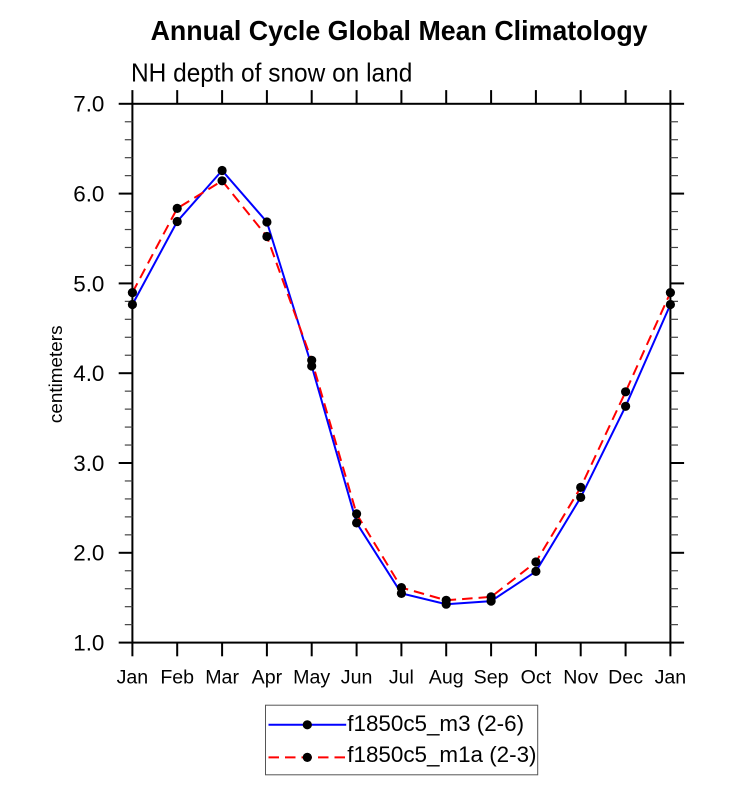  Describe the element at coordinates (399, 30) in the screenshot. I see `svg-text:Annual Cycle Global Mean Clima: Annual Cycle Global Mean Climatology` at that location.